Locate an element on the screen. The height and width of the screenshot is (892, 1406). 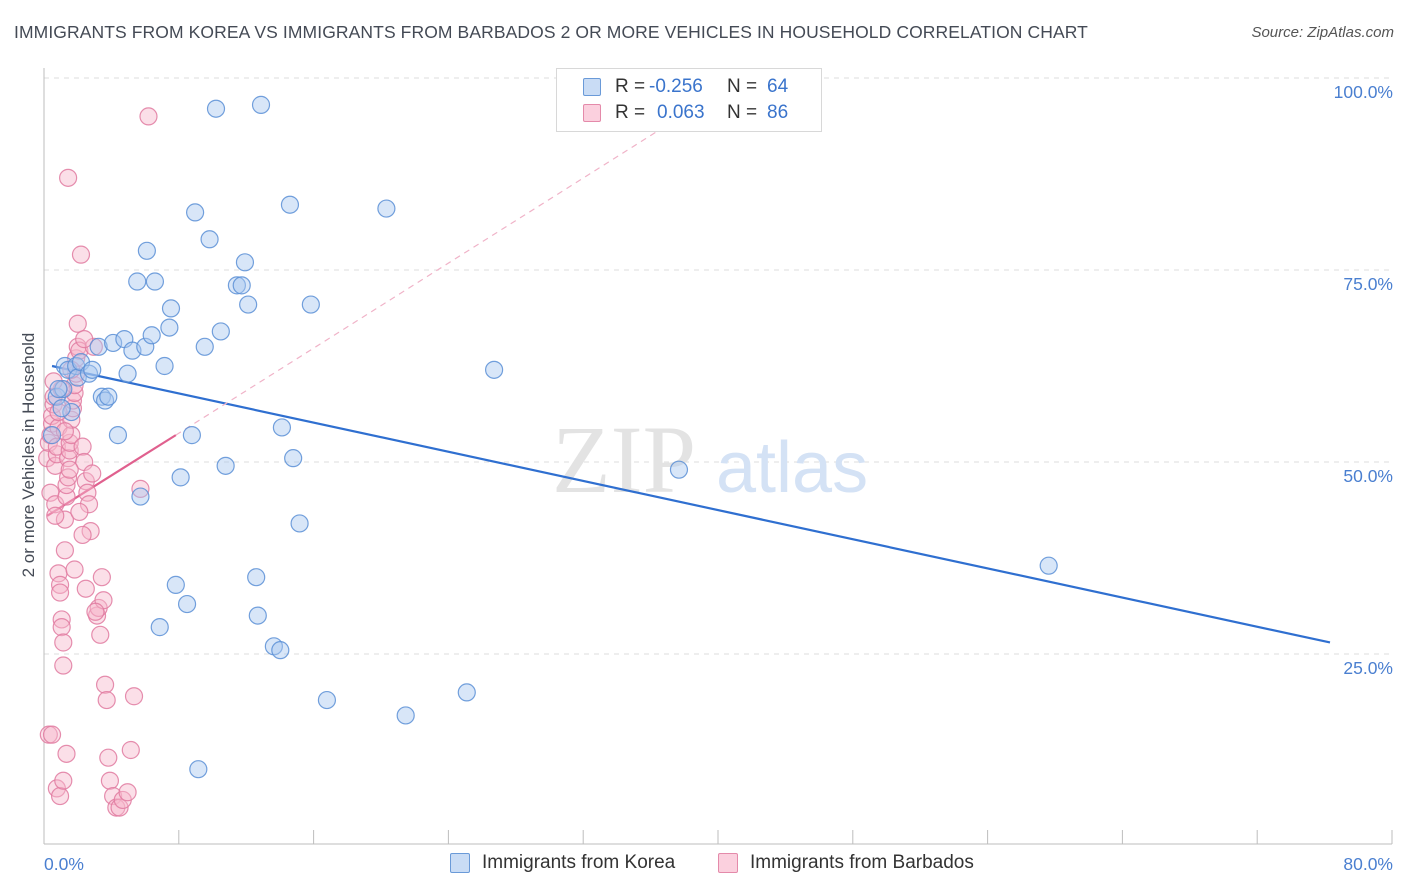
barbados-r-value: 0.063 is located at coordinates (681, 112).